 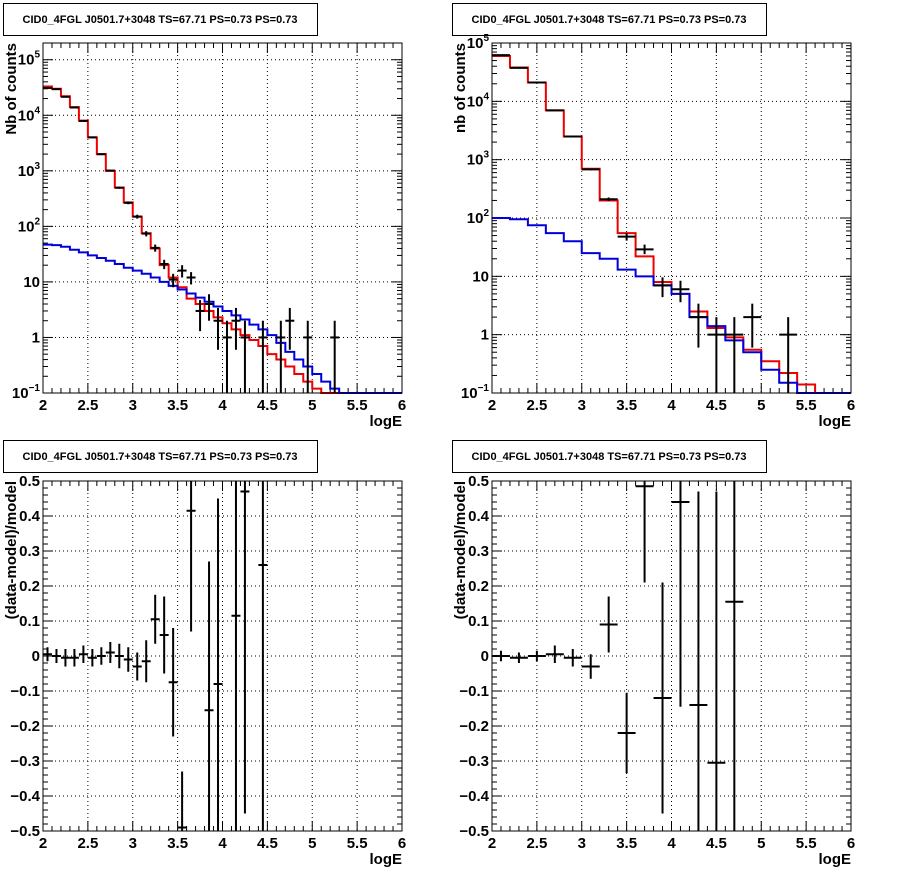 What do you see at coordinates (11, 89) in the screenshot?
I see `y-axis-label: Nb of counts` at bounding box center [11, 89].